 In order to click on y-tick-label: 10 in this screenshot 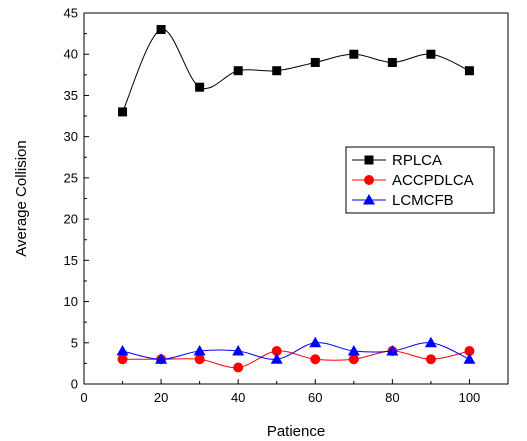, I will do `click(71, 301)`.